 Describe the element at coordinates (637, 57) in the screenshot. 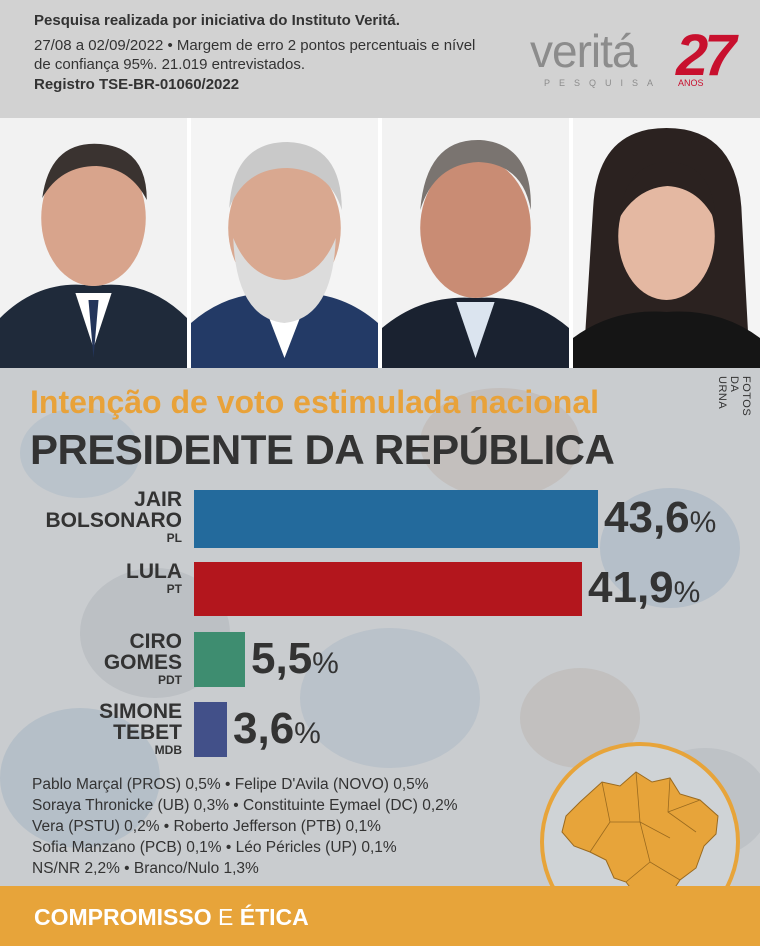

I see `verita-logo: veritá PESQUISA 27 ANOS` at that location.